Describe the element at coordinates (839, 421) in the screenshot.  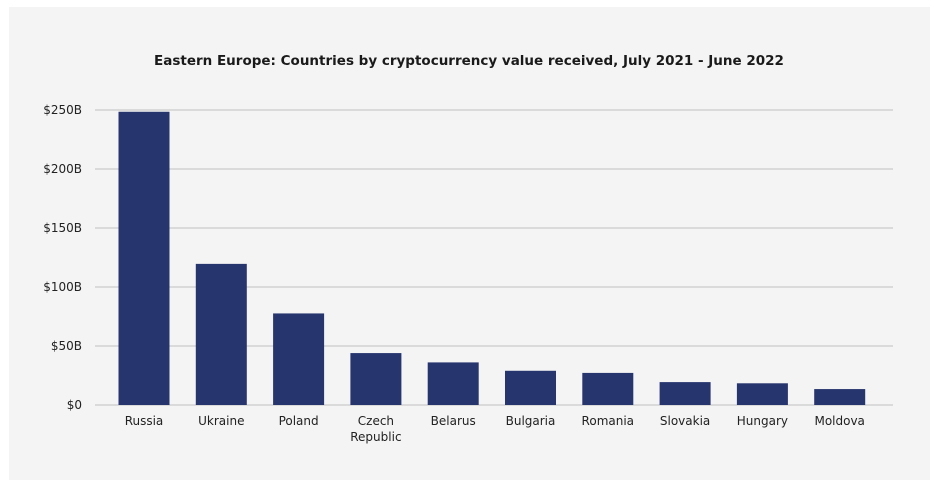
I see `x-tick-label: Moldova` at that location.